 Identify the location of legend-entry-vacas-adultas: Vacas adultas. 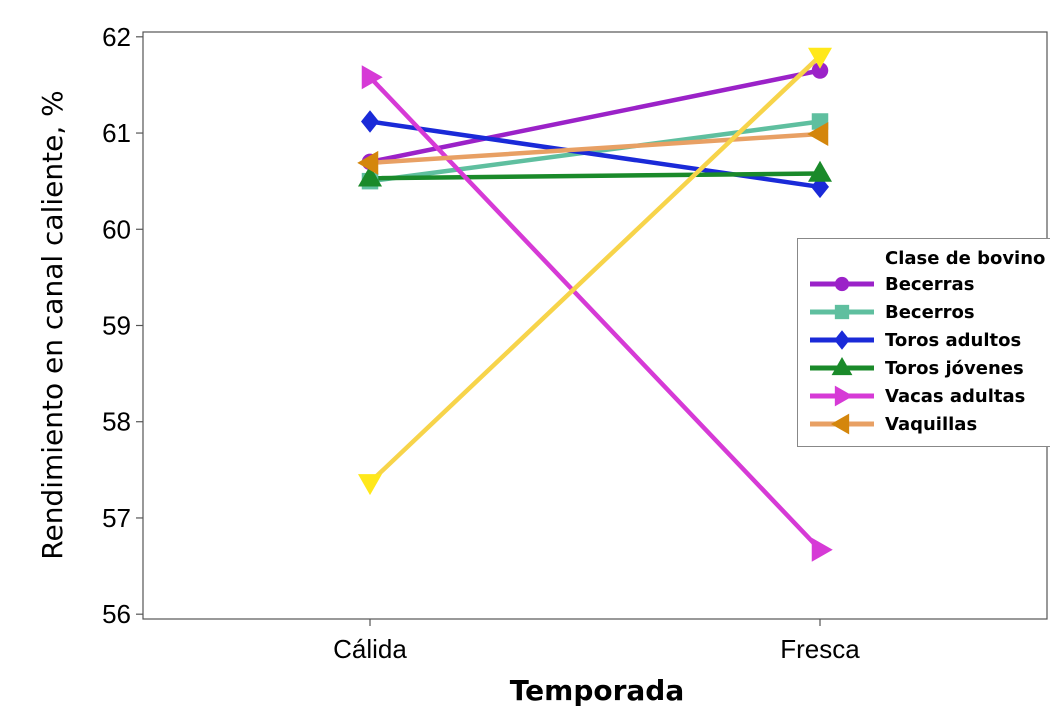
(917, 396).